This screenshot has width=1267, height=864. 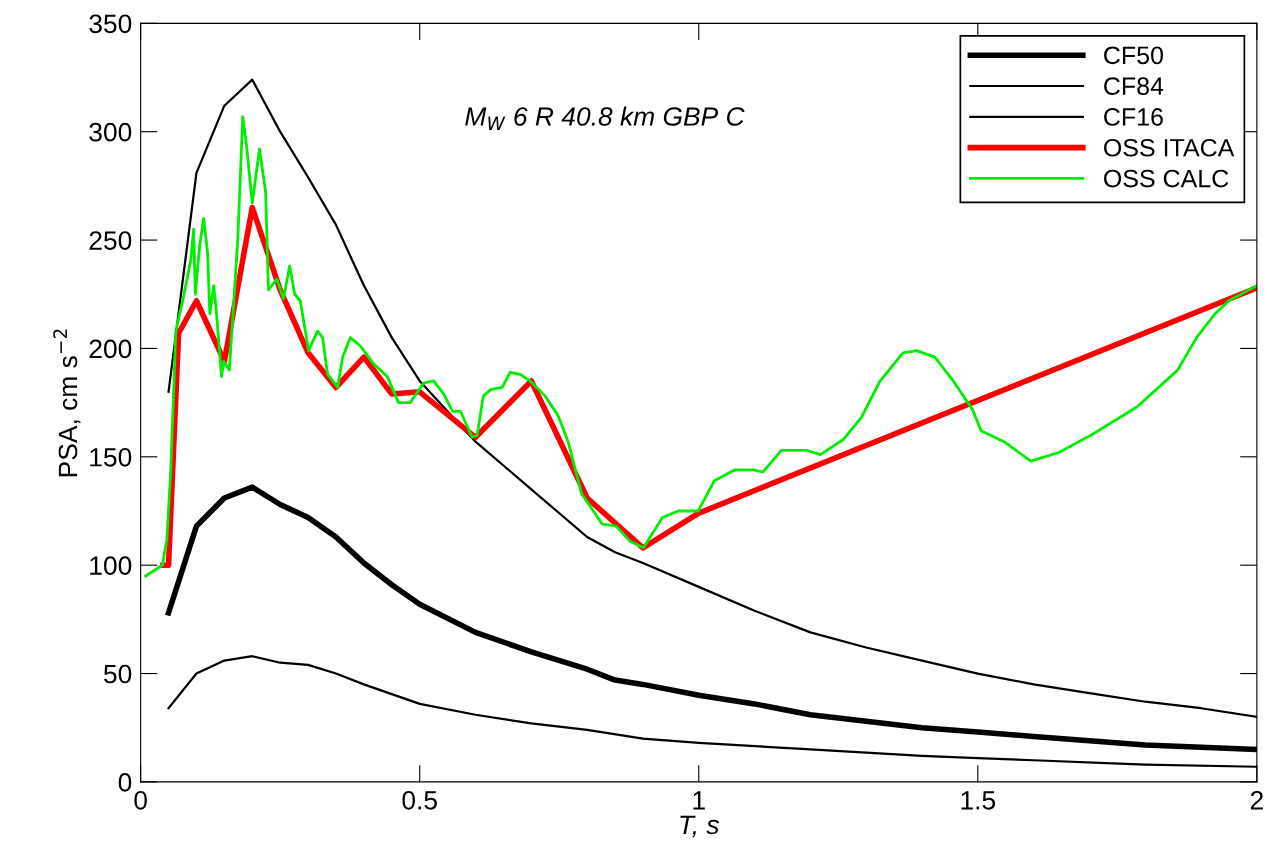 What do you see at coordinates (110, 240) in the screenshot?
I see `y-tick-label: 250` at bounding box center [110, 240].